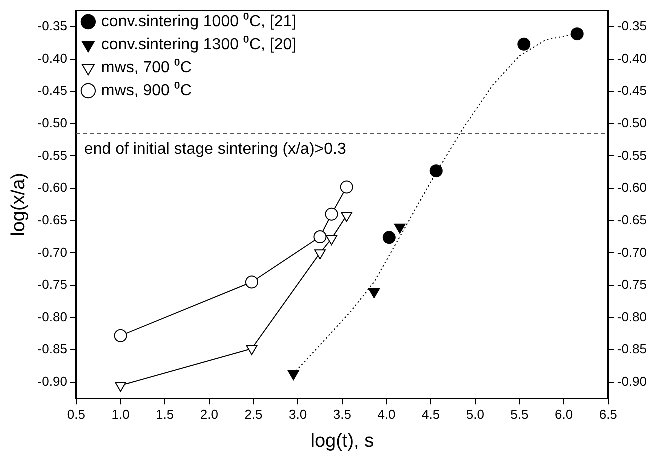 This screenshot has height=457, width=656. I want to click on y-tick-label: -0.80, so click(53, 316).